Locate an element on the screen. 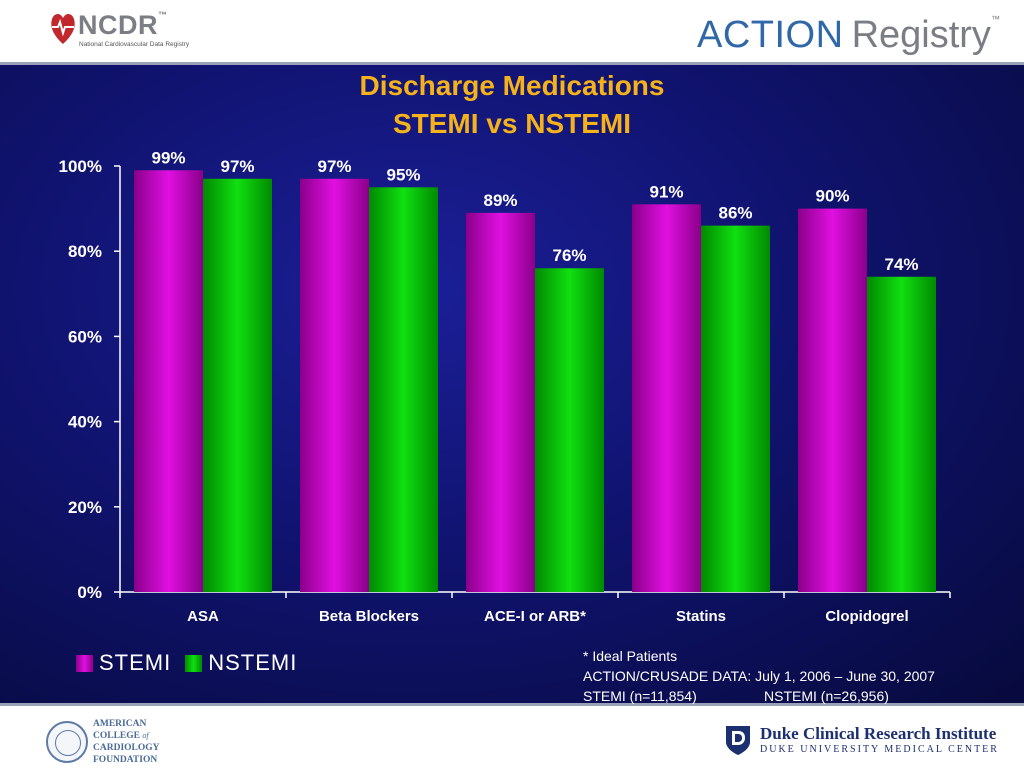 The width and height of the screenshot is (1024, 768). legend-swatch-nstemi is located at coordinates (194, 663).